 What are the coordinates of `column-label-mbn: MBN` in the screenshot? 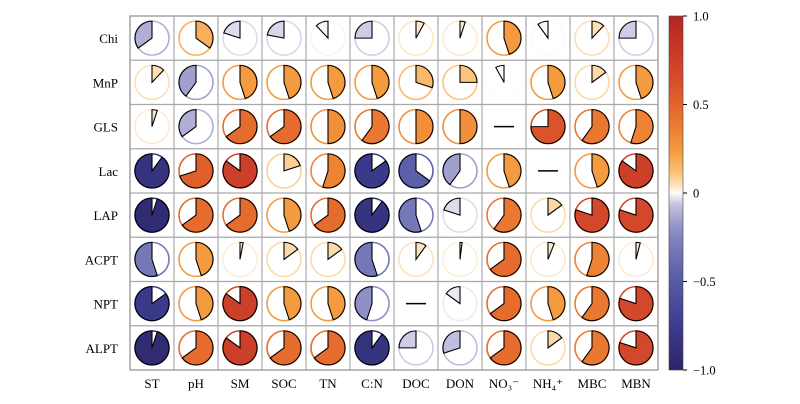 It's located at (636, 383).